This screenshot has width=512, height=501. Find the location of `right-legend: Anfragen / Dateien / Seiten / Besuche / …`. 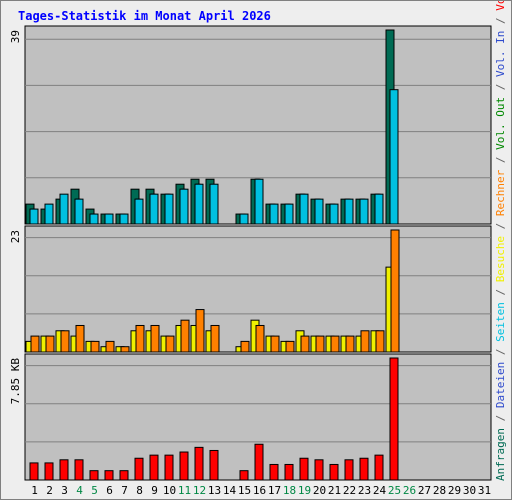

right-legend: Anfragen / Dateien / Seiten / Besuche / … is located at coordinates (500, 241).